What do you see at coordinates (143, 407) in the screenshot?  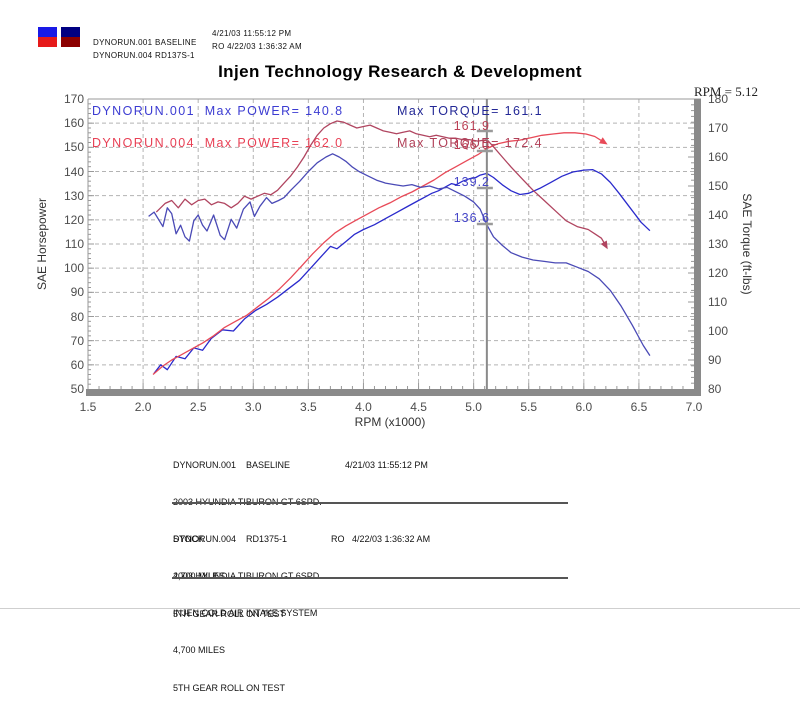 I see `rpm-tick-label: 2.0` at bounding box center [143, 407].